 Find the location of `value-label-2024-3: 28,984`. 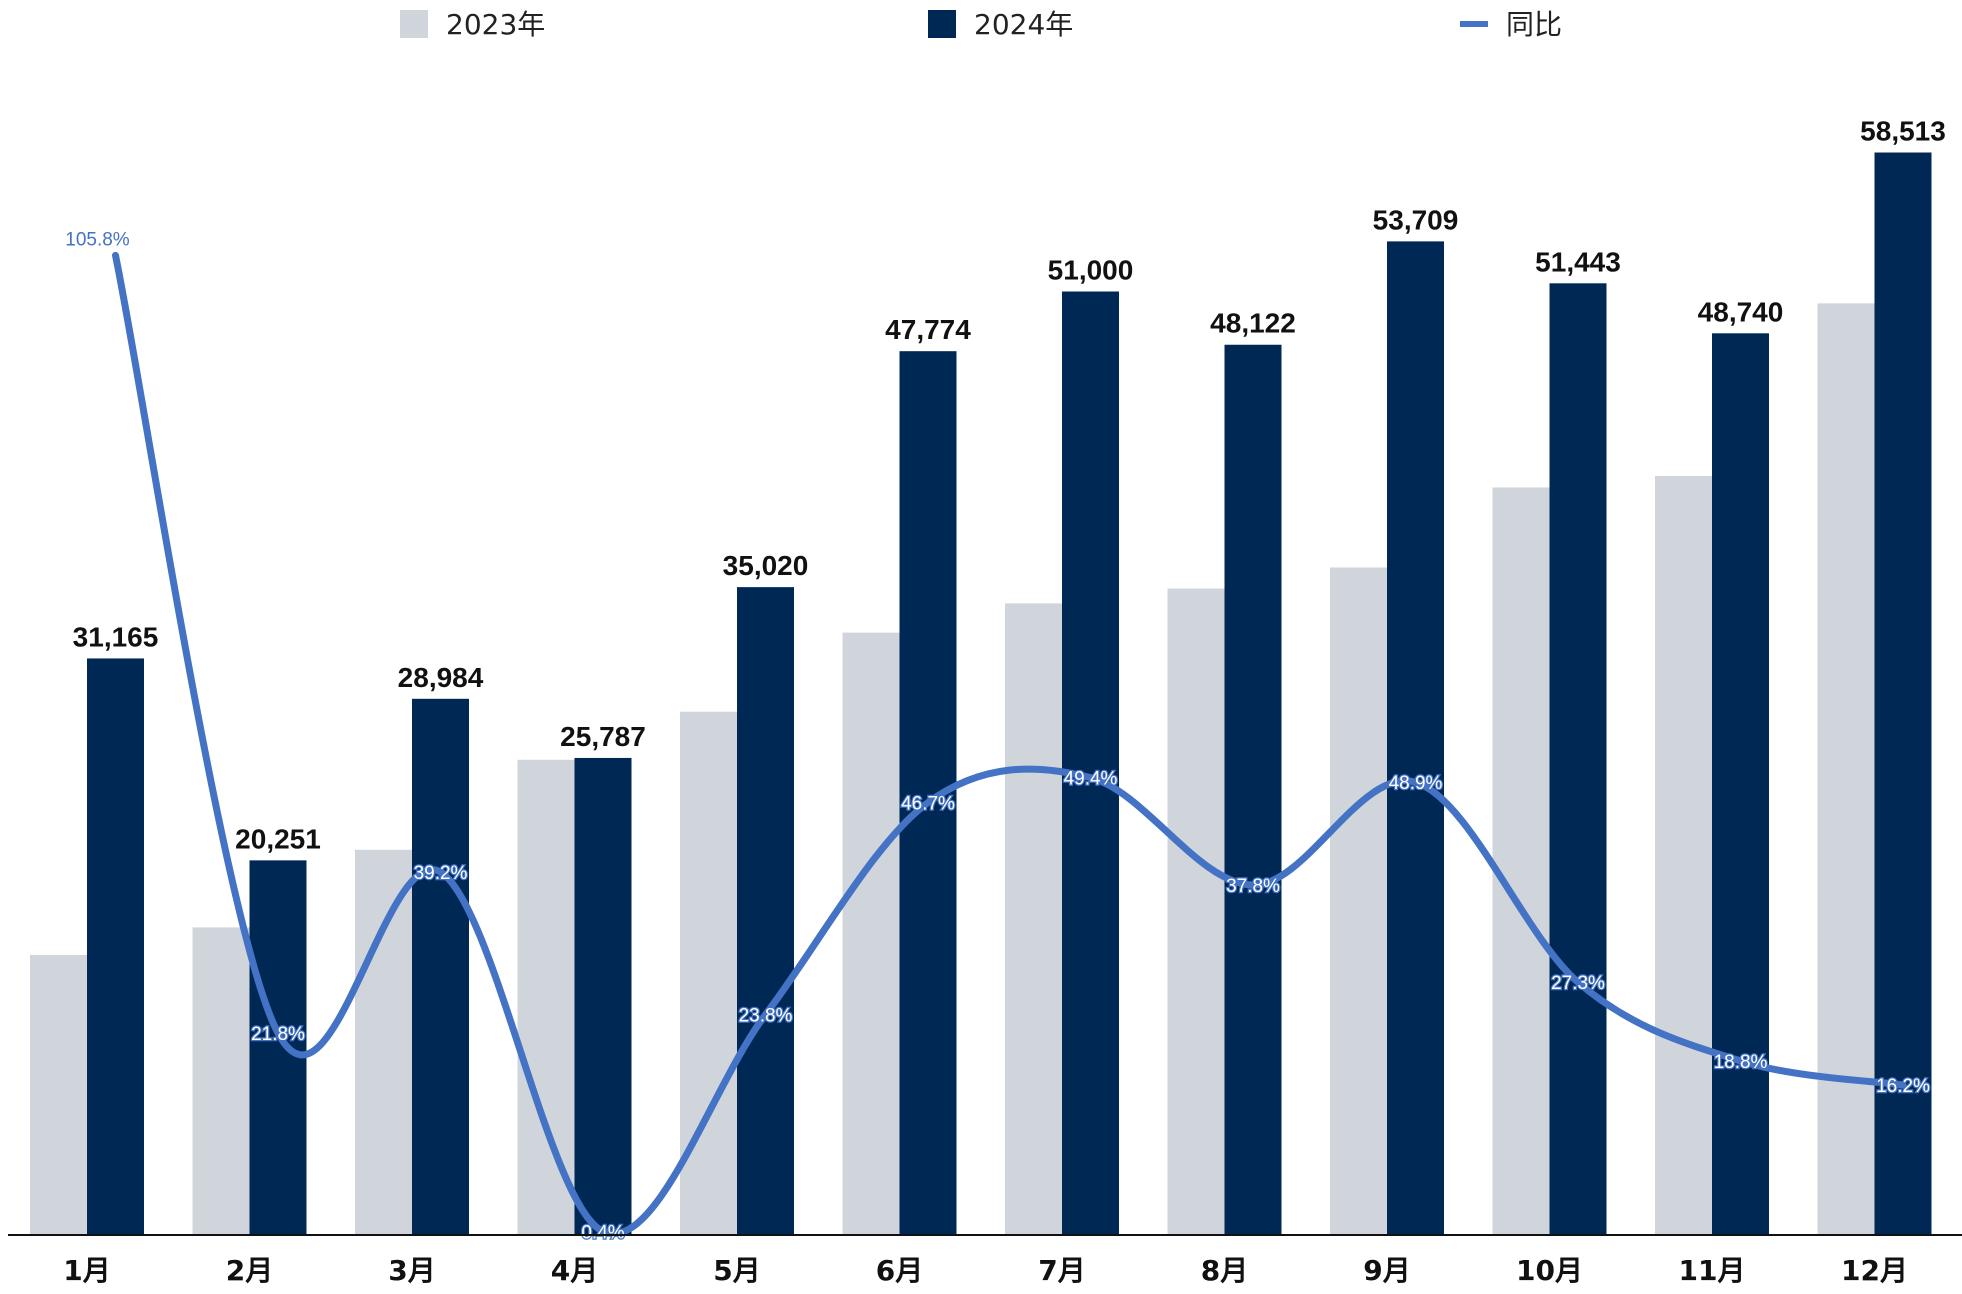

value-label-2024-3: 28,984 is located at coordinates (441, 677).